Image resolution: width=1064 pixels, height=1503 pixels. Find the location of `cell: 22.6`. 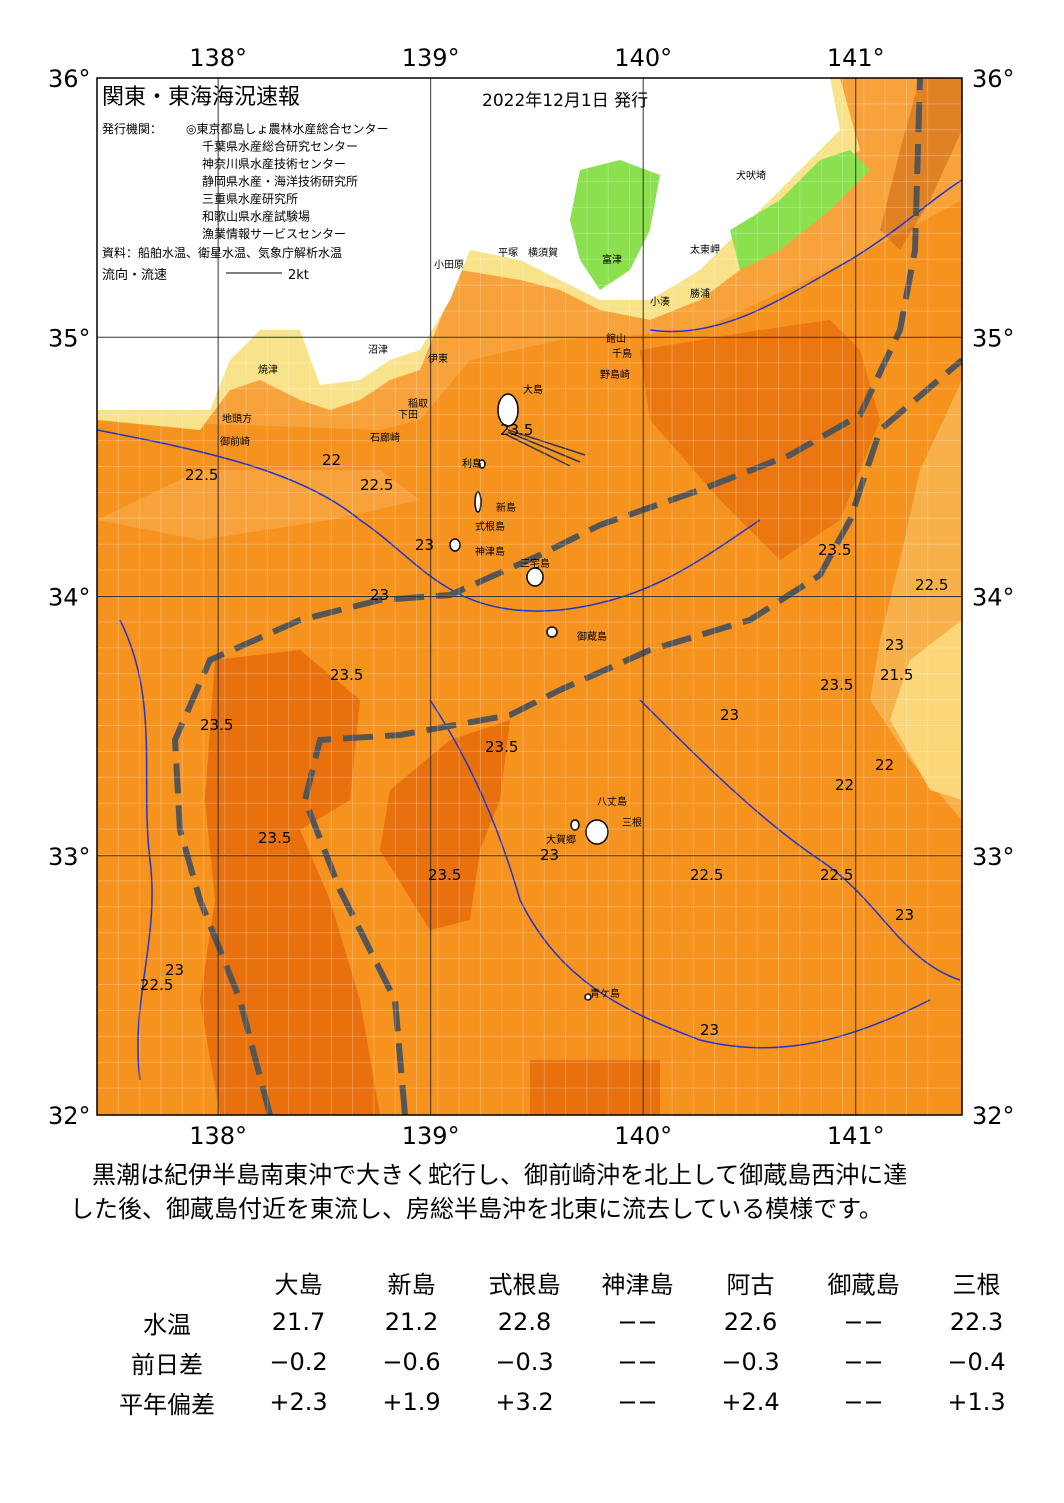

cell: 22.6 is located at coordinates (750, 1322).